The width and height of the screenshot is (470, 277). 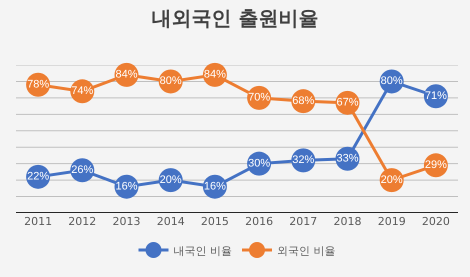 I want to click on data-label: 30%, so click(x=259, y=163).